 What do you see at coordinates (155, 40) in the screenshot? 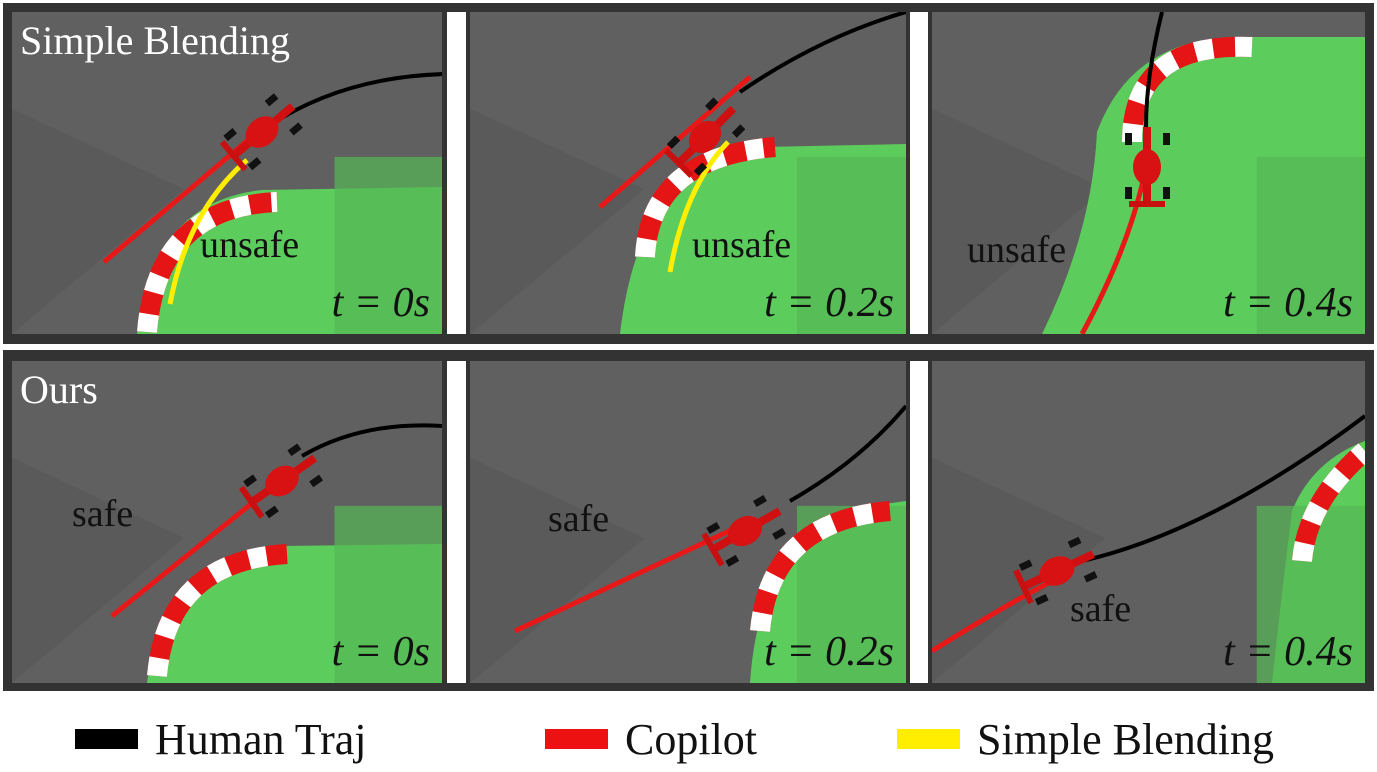
I see `row-label: Simple Blending` at bounding box center [155, 40].